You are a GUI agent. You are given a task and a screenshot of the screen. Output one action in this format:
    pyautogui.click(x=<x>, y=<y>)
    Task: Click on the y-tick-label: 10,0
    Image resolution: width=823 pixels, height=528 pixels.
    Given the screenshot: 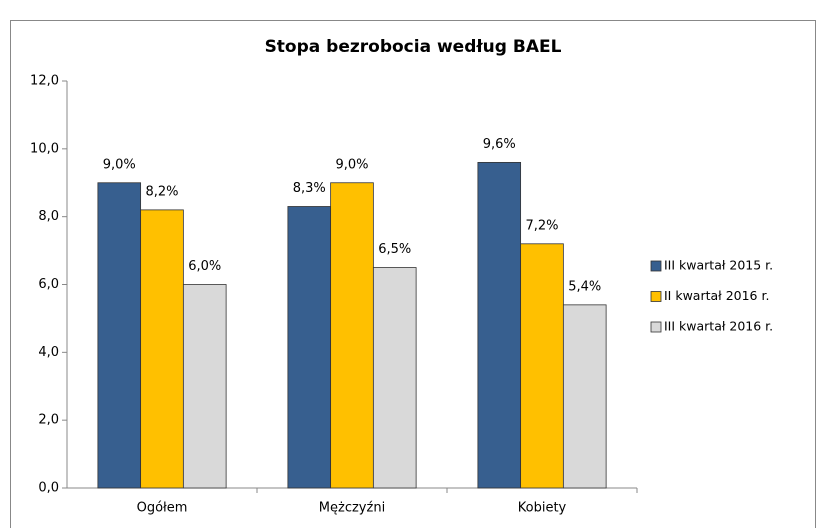 What is the action you would take?
    pyautogui.click(x=44, y=148)
    